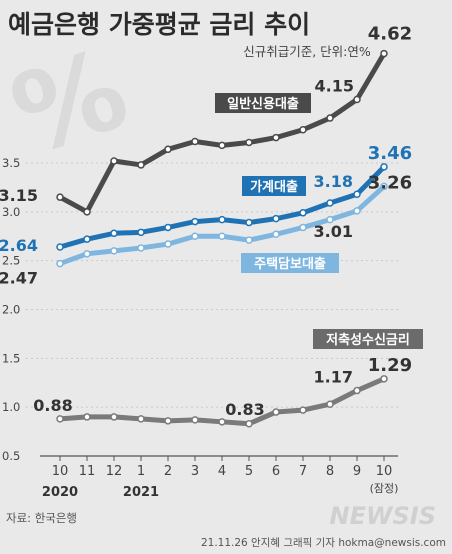 This screenshot has width=452, height=554. I want to click on x-year-label: 2021, so click(141, 492).